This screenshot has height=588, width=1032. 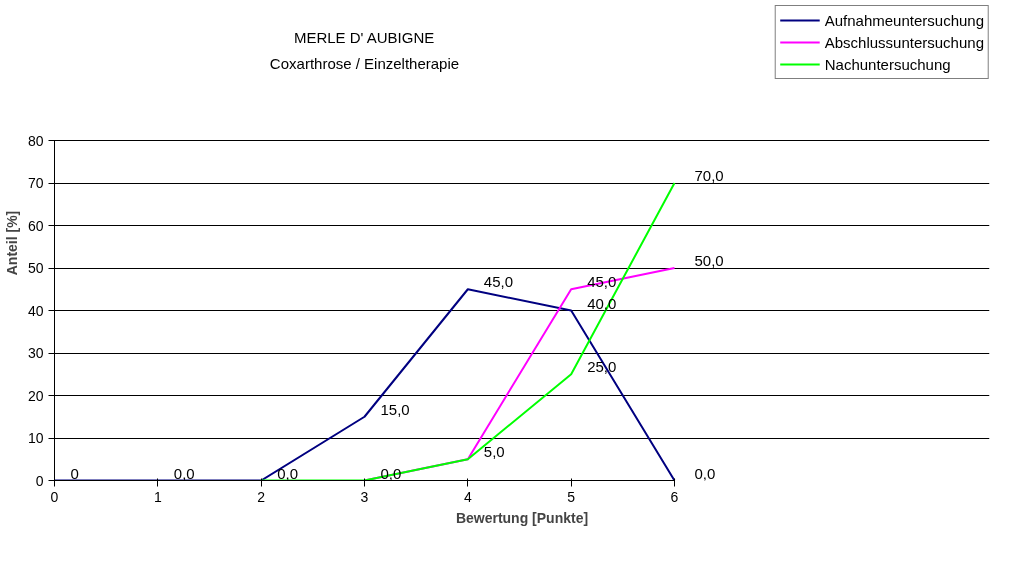 What do you see at coordinates (35, 438) in the screenshot?
I see `y-tick-label: 10` at bounding box center [35, 438].